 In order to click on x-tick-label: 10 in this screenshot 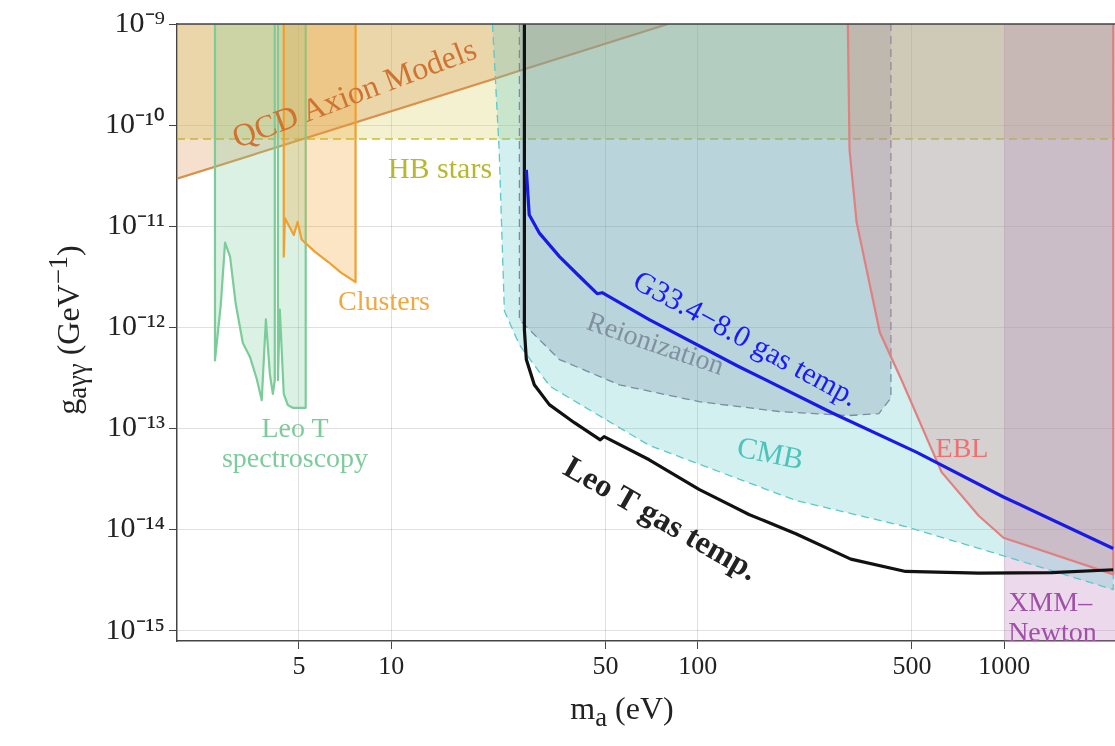, I will do `click(391, 666)`.